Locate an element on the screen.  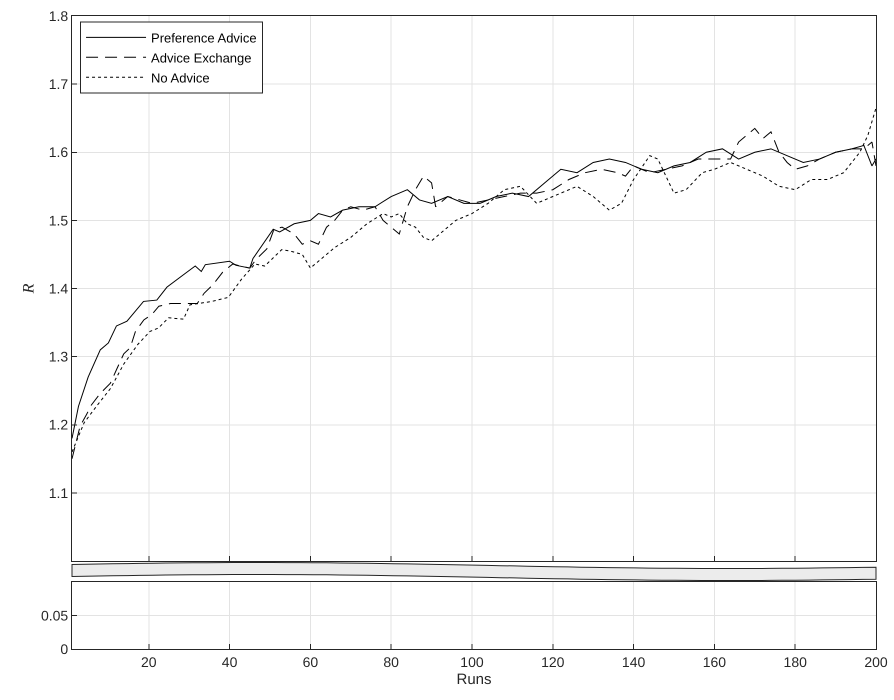
x-tick-label: 60 is located at coordinates (310, 662).